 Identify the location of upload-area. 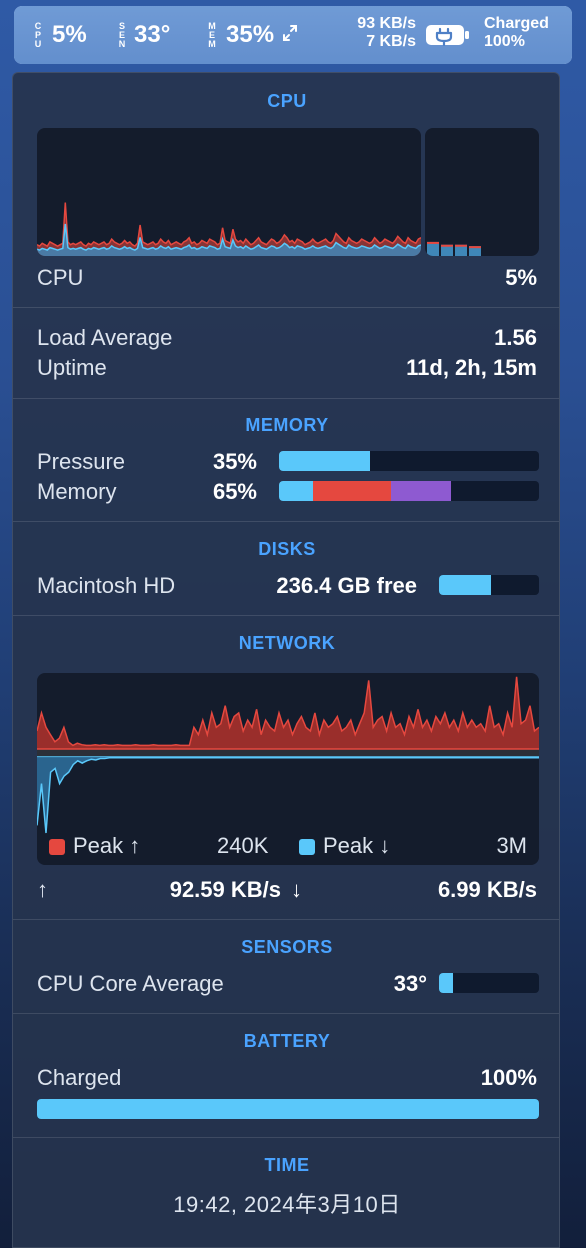
(288, 712).